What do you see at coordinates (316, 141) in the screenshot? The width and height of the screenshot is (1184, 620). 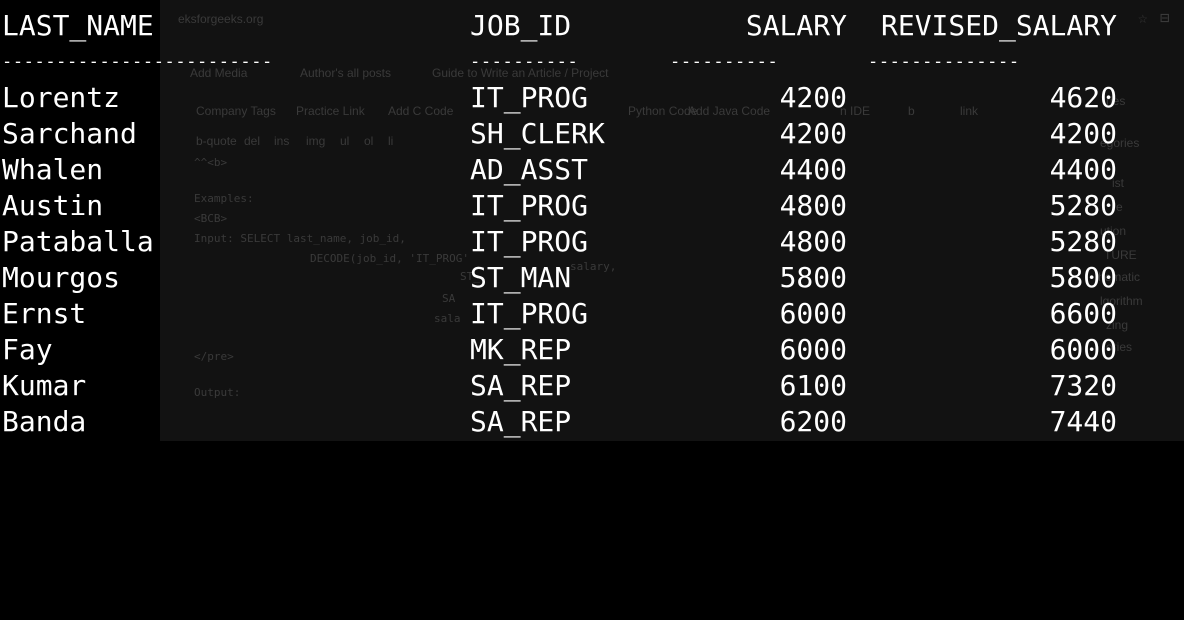 I see `bg-quicktag: img` at bounding box center [316, 141].